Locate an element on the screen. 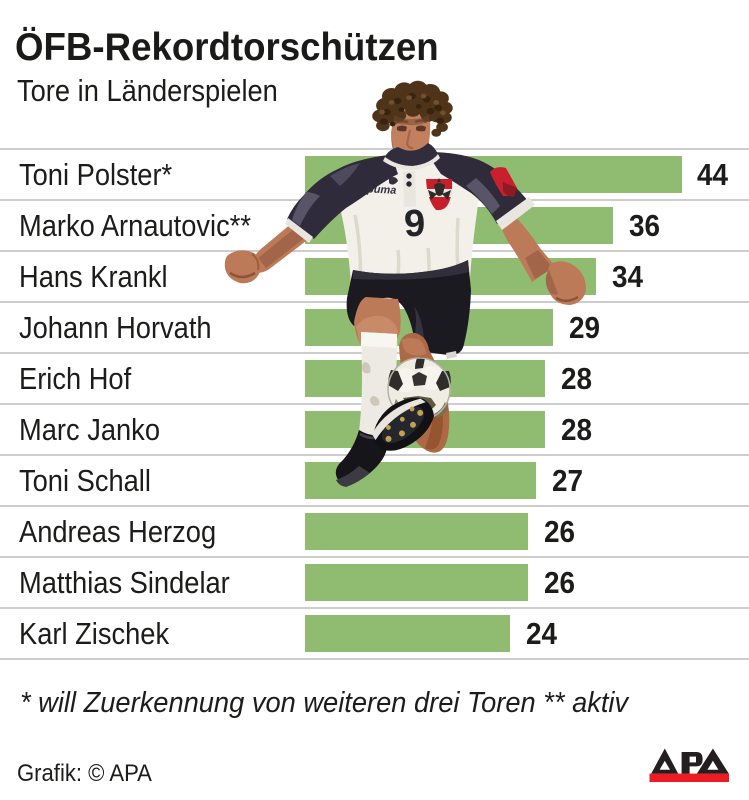  svg-text: 9 is located at coordinates (414, 224).